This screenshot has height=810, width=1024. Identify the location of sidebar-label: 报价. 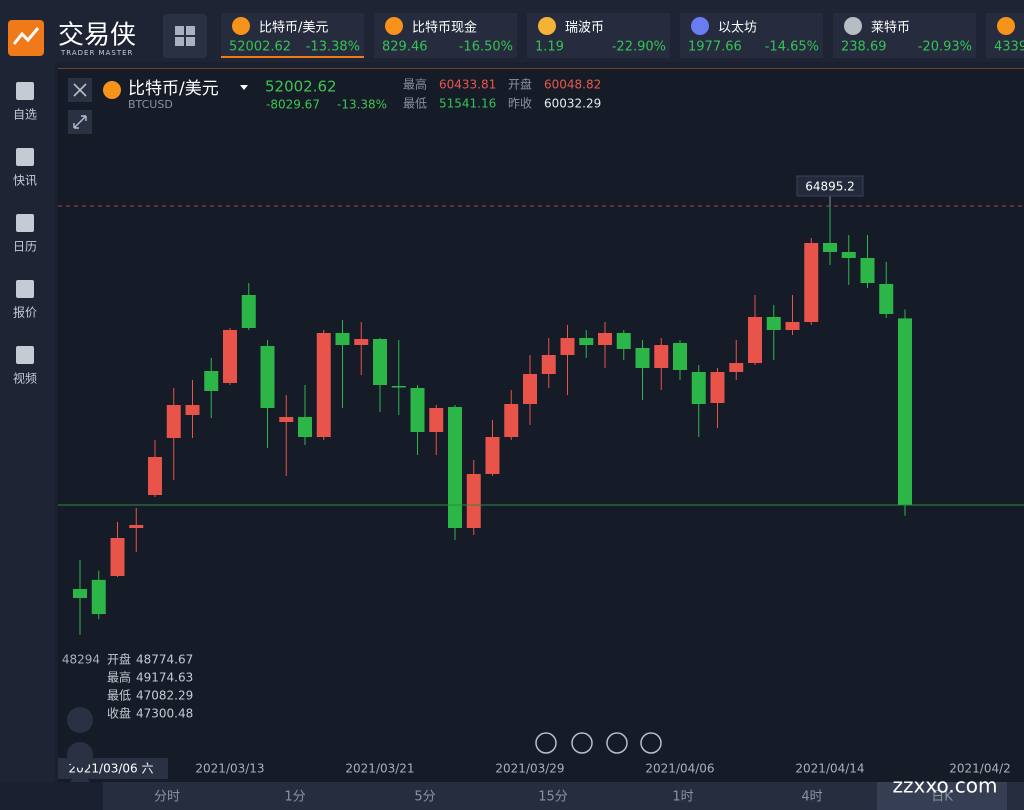
(25, 312).